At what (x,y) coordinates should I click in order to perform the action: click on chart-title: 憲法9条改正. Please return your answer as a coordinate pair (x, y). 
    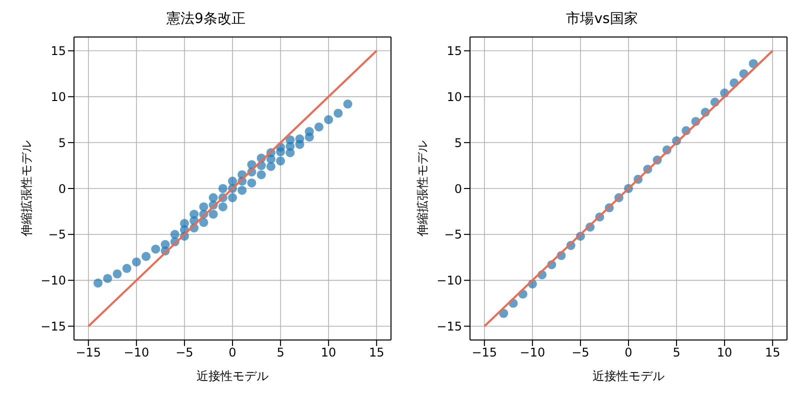
    Looking at the image, I should click on (206, 19).